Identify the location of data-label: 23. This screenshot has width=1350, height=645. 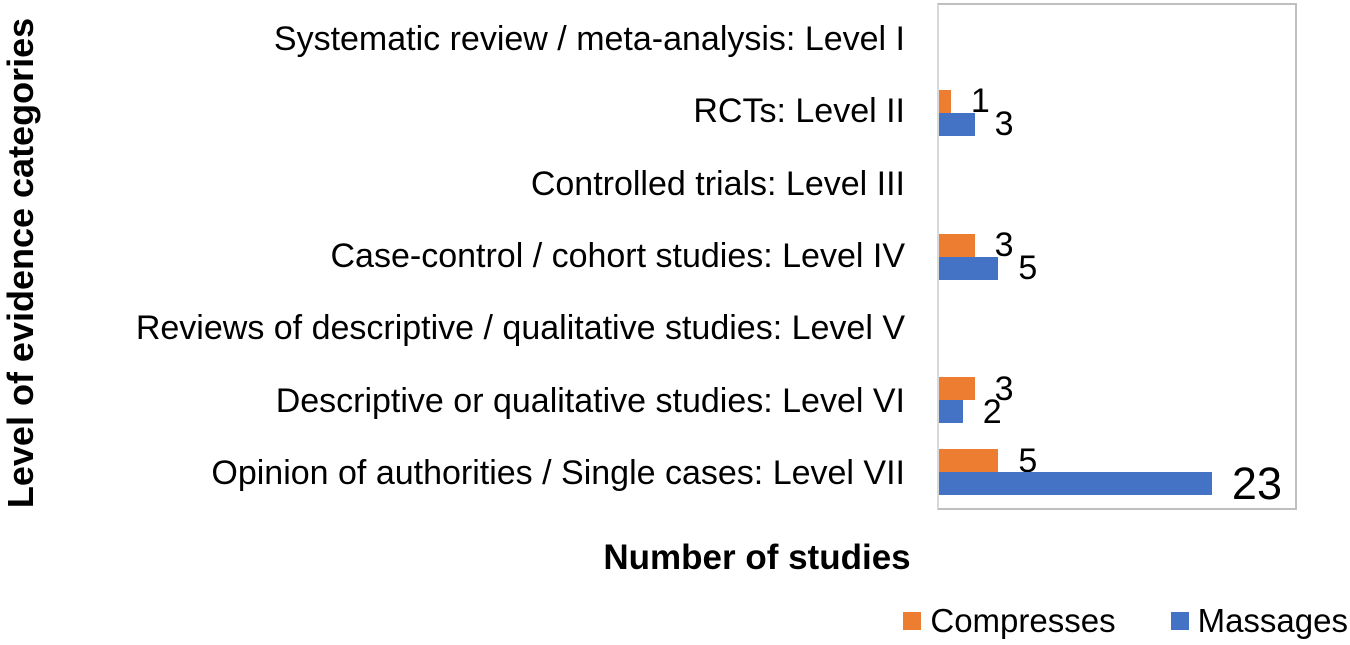
(1256, 484).